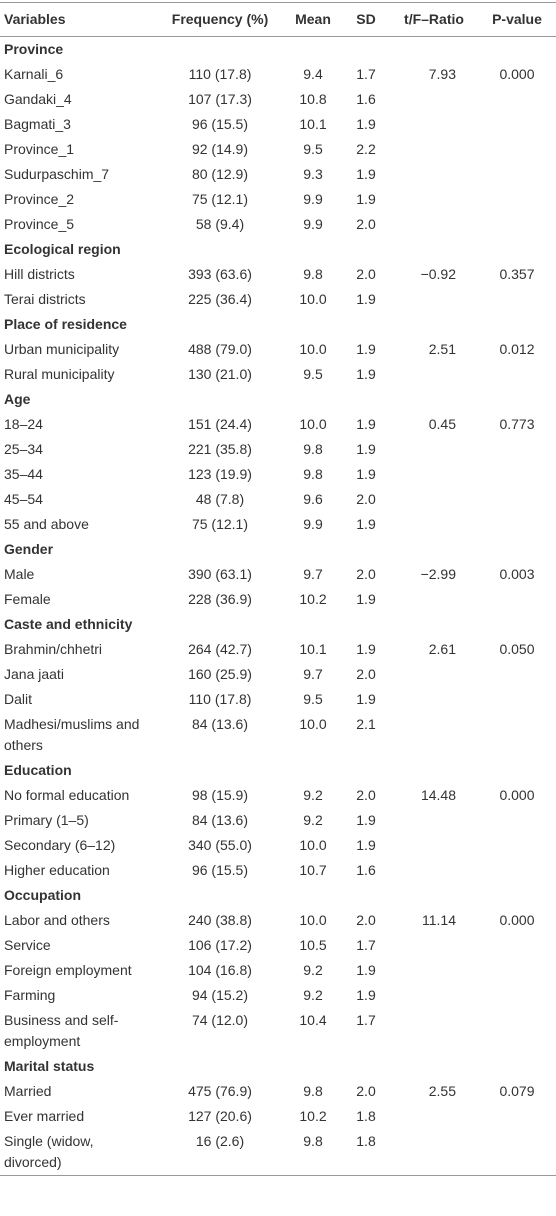  Describe the element at coordinates (278, 199) in the screenshot. I see `data-row: Province_2 75 (12.1) 9.9 1.9` at that location.